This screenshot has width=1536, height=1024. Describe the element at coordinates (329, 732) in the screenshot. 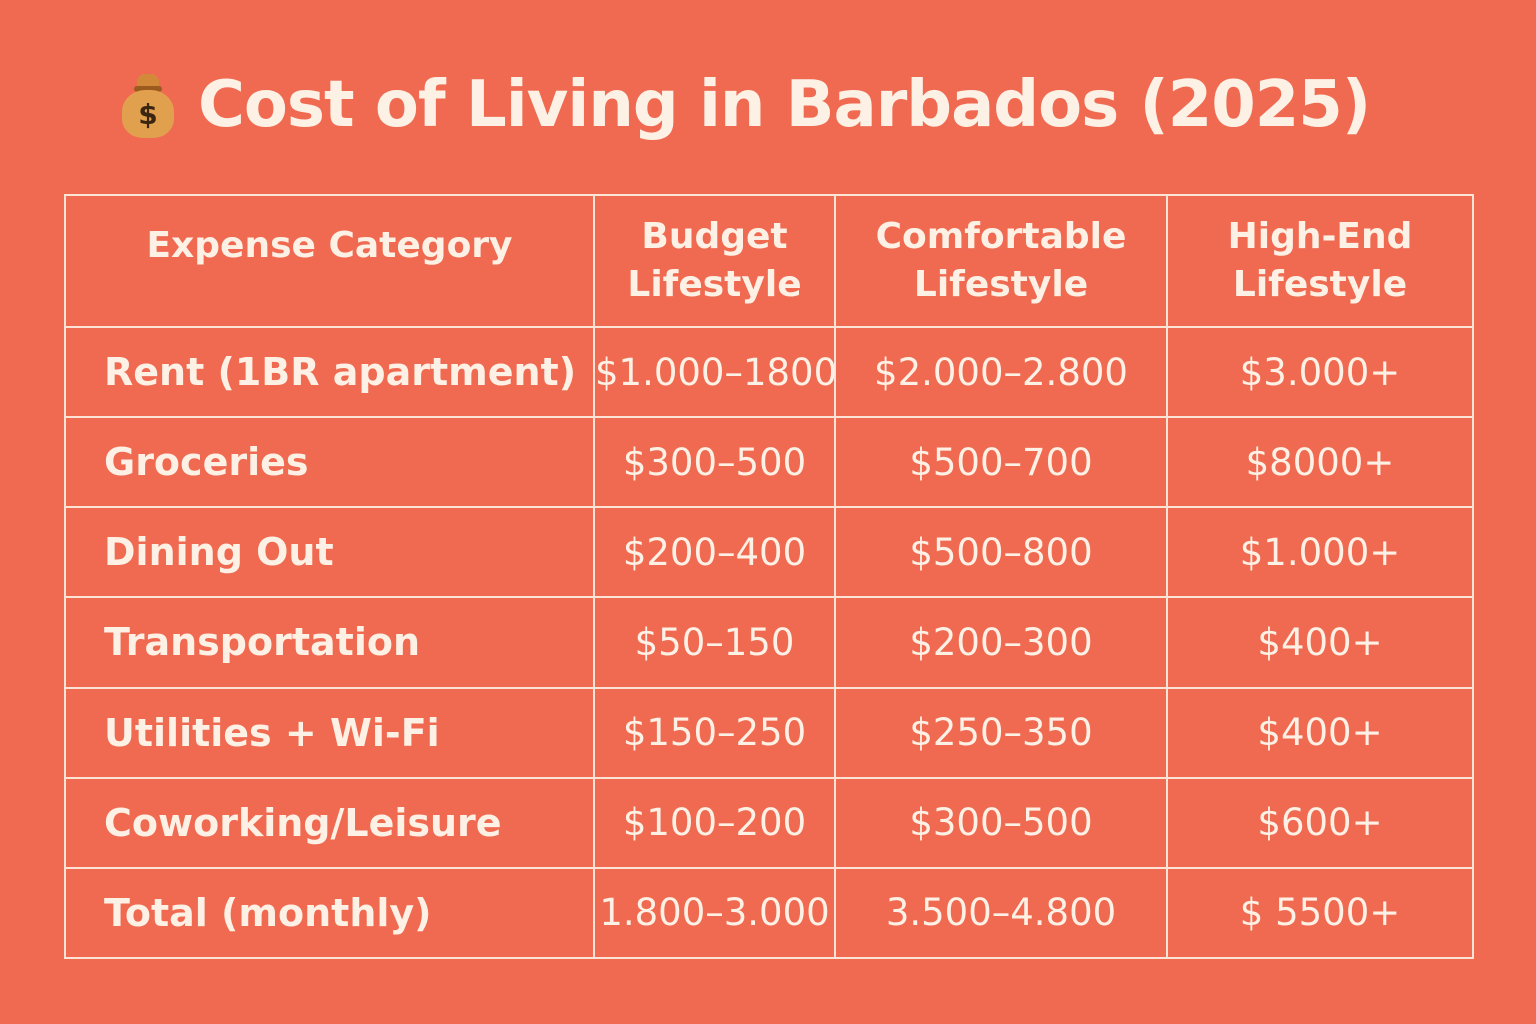

I see `category-cell: Utilities + Wi-Fi` at that location.